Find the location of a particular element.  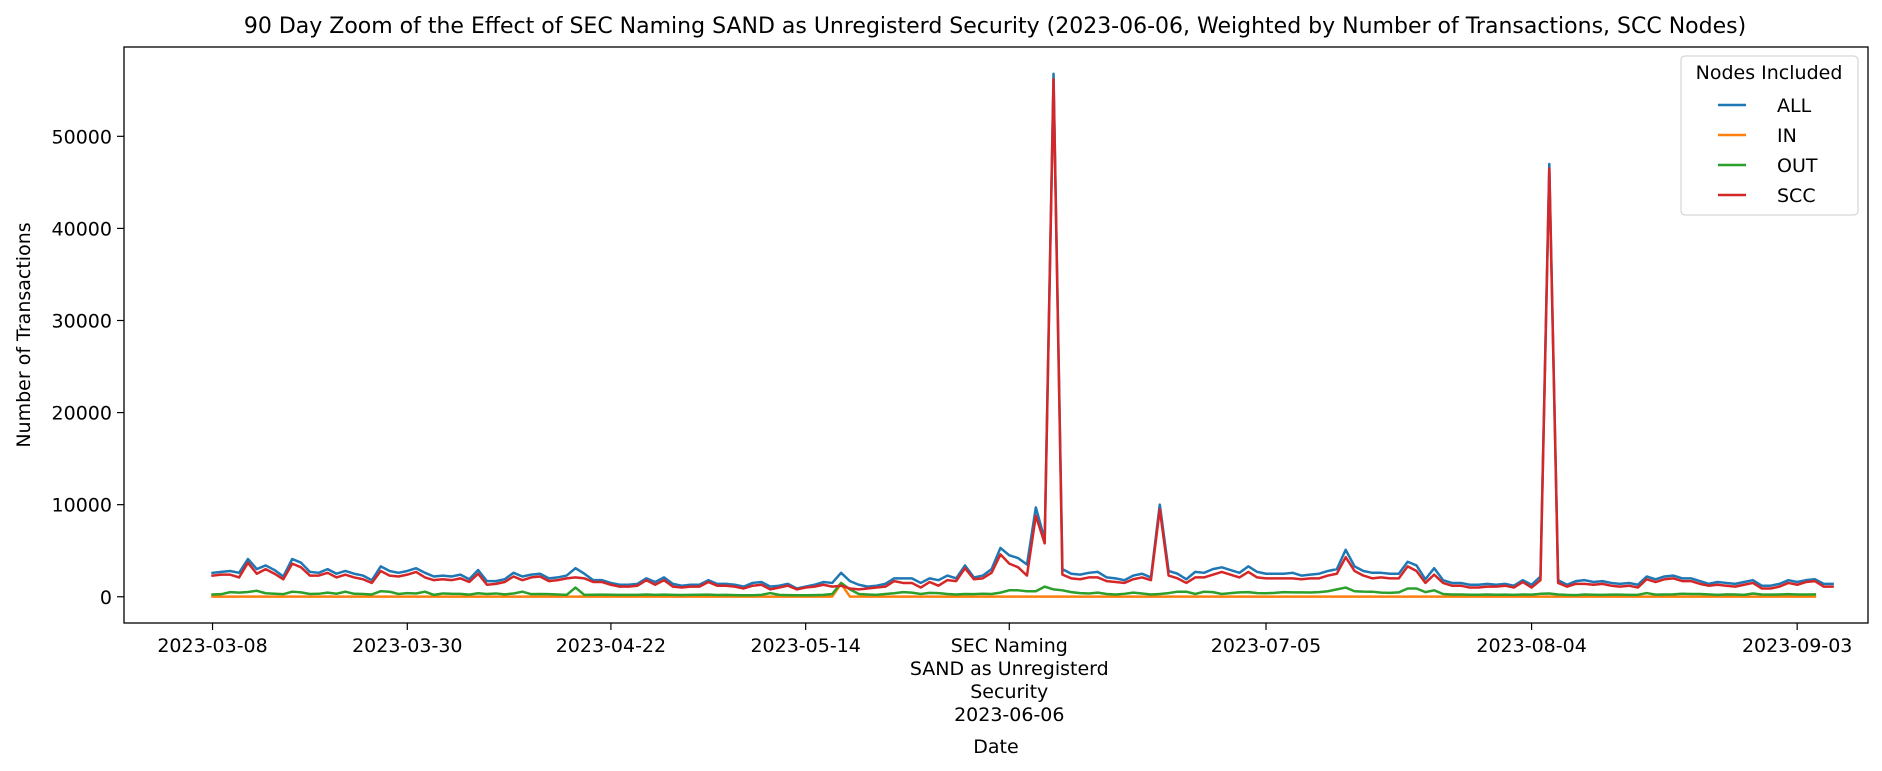

x-tick-label-2023-09-03: 2023-09-03 is located at coordinates (1797, 646).